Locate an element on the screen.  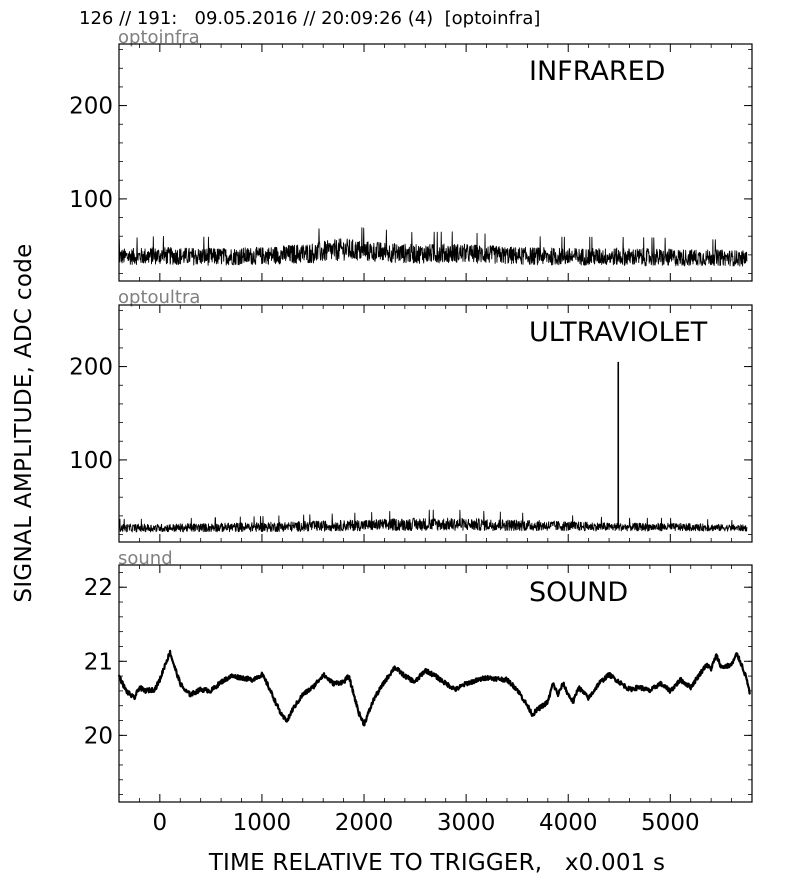
ytick-label: 20 is located at coordinates (98, 736).